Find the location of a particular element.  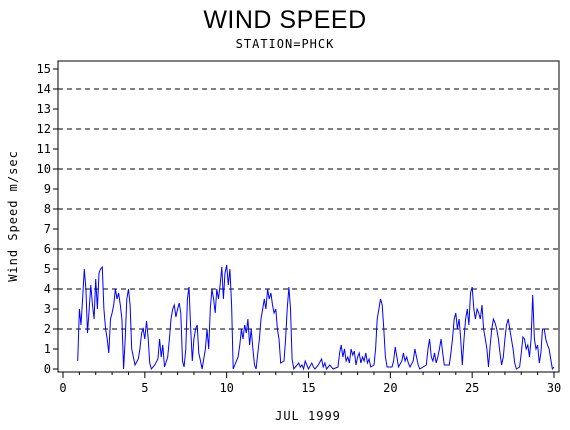

x-tick-label: 10 is located at coordinates (226, 388).